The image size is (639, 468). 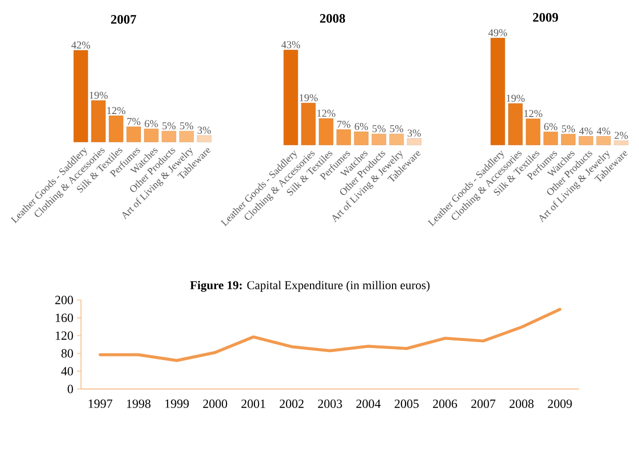 I want to click on data-label: 43%, so click(x=290, y=44).